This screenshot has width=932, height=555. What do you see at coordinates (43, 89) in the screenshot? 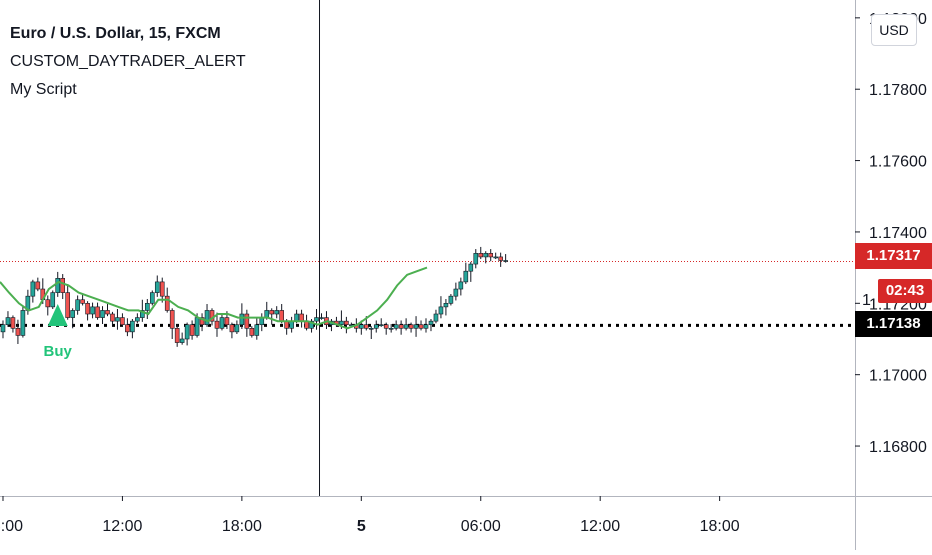
I see `indicator-name: My Script` at bounding box center [43, 89].